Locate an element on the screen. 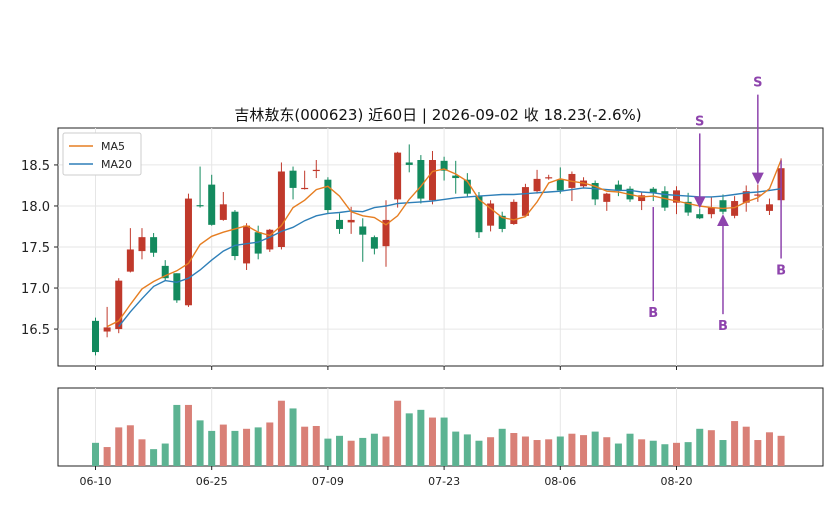  price-tick-label: 18.5 is located at coordinates (35, 166).